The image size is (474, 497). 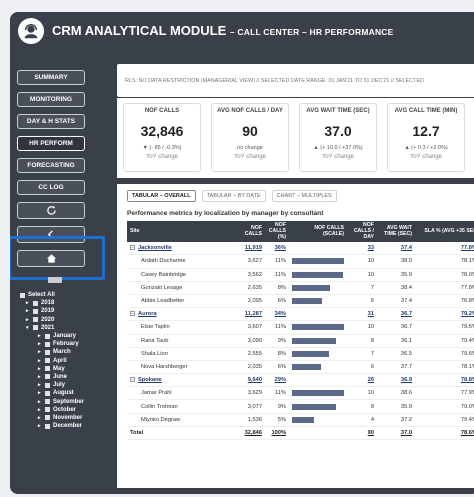 I want to click on slicer-month-item: ▸ September, so click(x=55, y=401).